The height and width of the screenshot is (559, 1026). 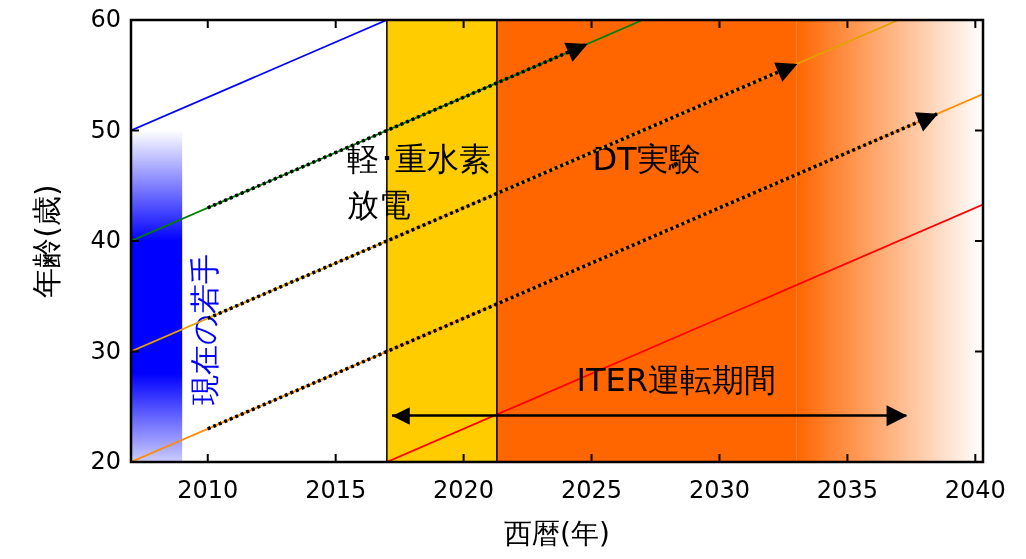 I want to click on annotation: ITER運転期間, so click(x=676, y=380).